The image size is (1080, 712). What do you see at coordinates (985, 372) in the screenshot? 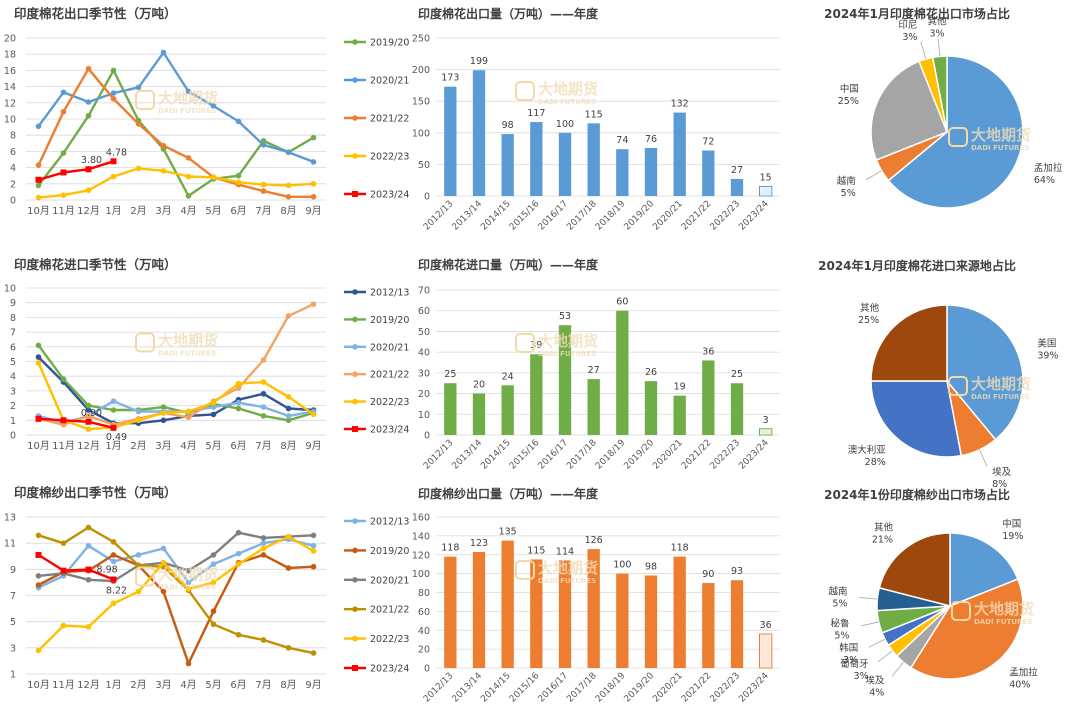
I see `pie-slice` at bounding box center [985, 372].